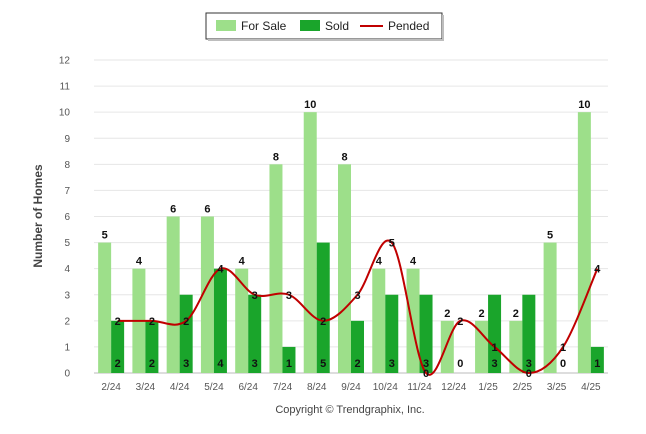  What do you see at coordinates (523, 387) in the screenshot?
I see `x-tick-label: 2/25` at bounding box center [523, 387].